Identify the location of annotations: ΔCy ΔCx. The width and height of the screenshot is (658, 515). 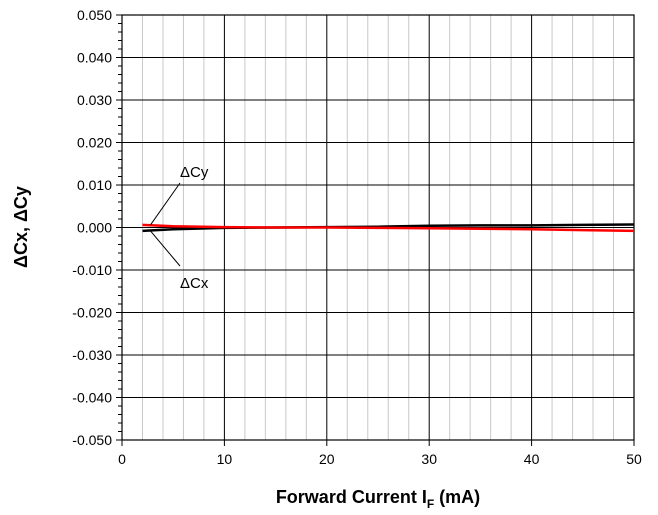
(179, 228).